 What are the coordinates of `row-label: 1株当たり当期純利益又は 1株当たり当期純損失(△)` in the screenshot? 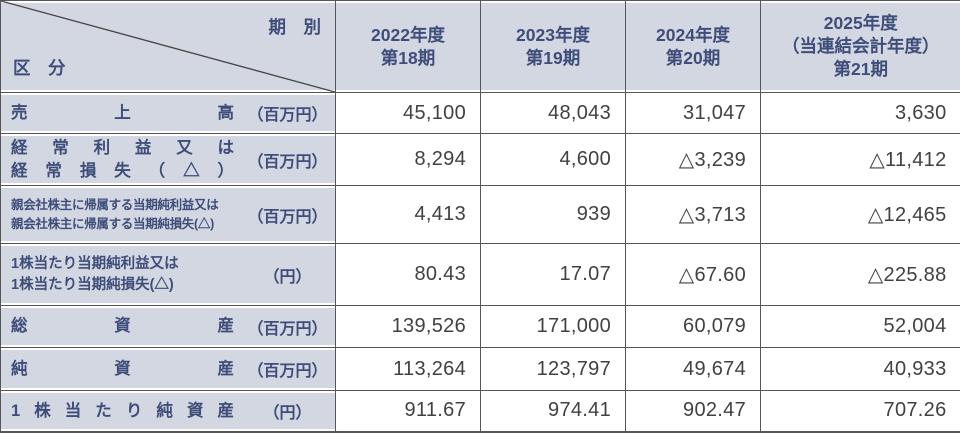 It's located at (120, 274).